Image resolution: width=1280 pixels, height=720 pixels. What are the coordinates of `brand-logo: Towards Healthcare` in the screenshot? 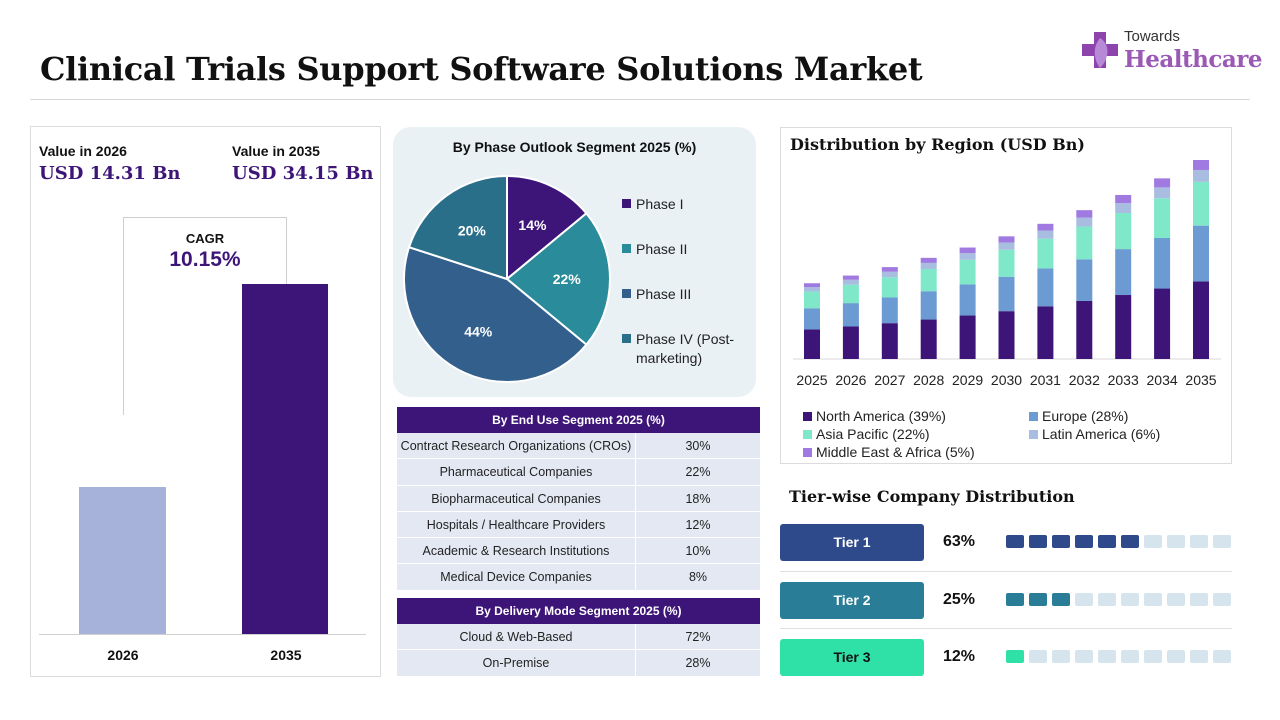 It's located at (1171, 53).